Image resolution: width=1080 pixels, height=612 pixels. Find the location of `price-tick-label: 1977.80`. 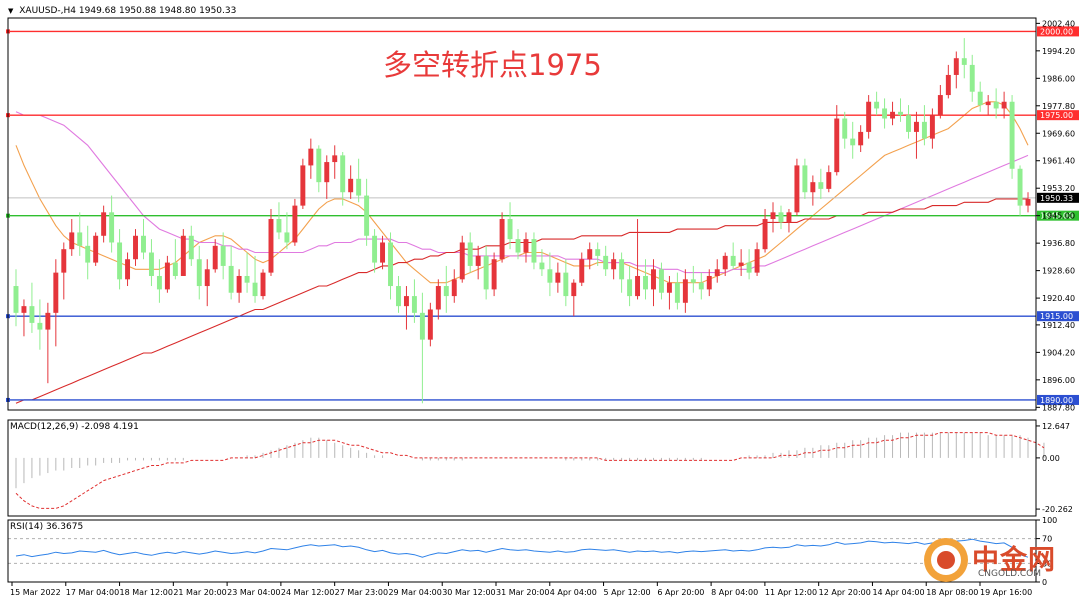

price-tick-label: 1977.80 is located at coordinates (1058, 106).